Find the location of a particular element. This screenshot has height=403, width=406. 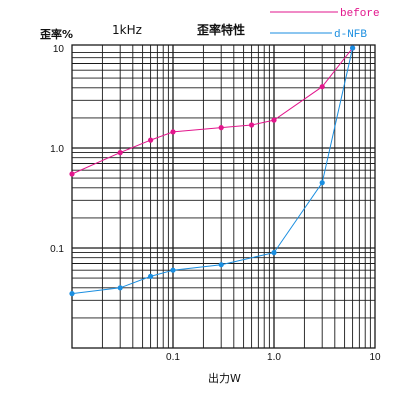

chart-subtitle: 1kHz is located at coordinates (127, 30).